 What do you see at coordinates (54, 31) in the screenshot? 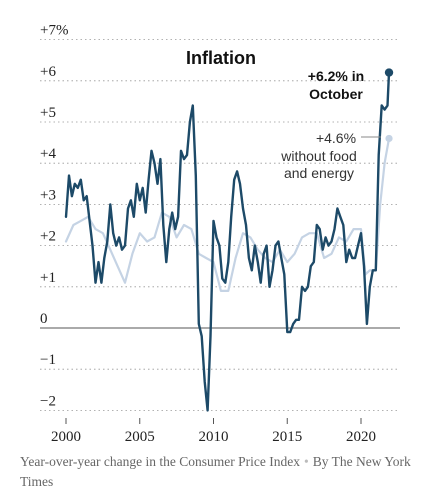
I see `y-tick-label: +7%` at bounding box center [54, 31].